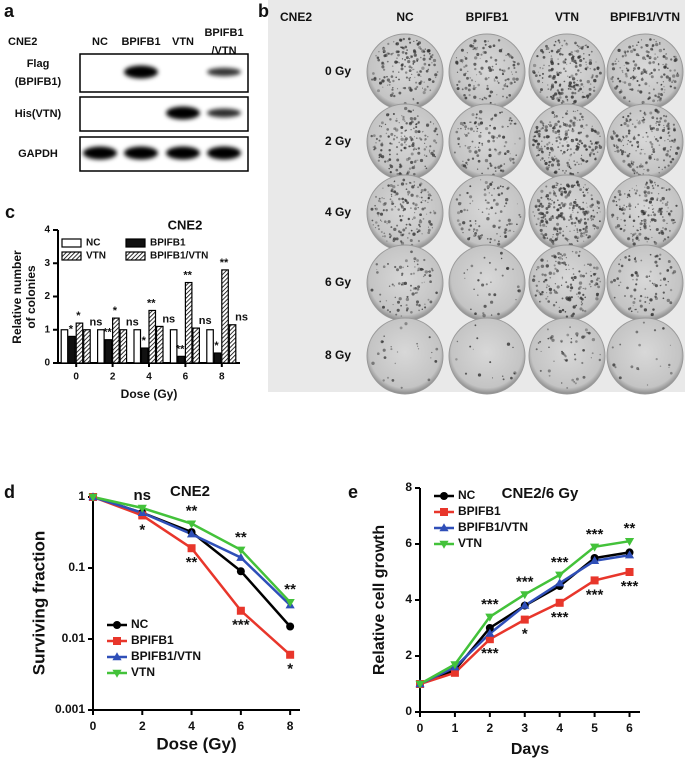 The height and width of the screenshot is (764, 685). Describe the element at coordinates (71, 256) in the screenshot. I see `legend-swatch` at that location.